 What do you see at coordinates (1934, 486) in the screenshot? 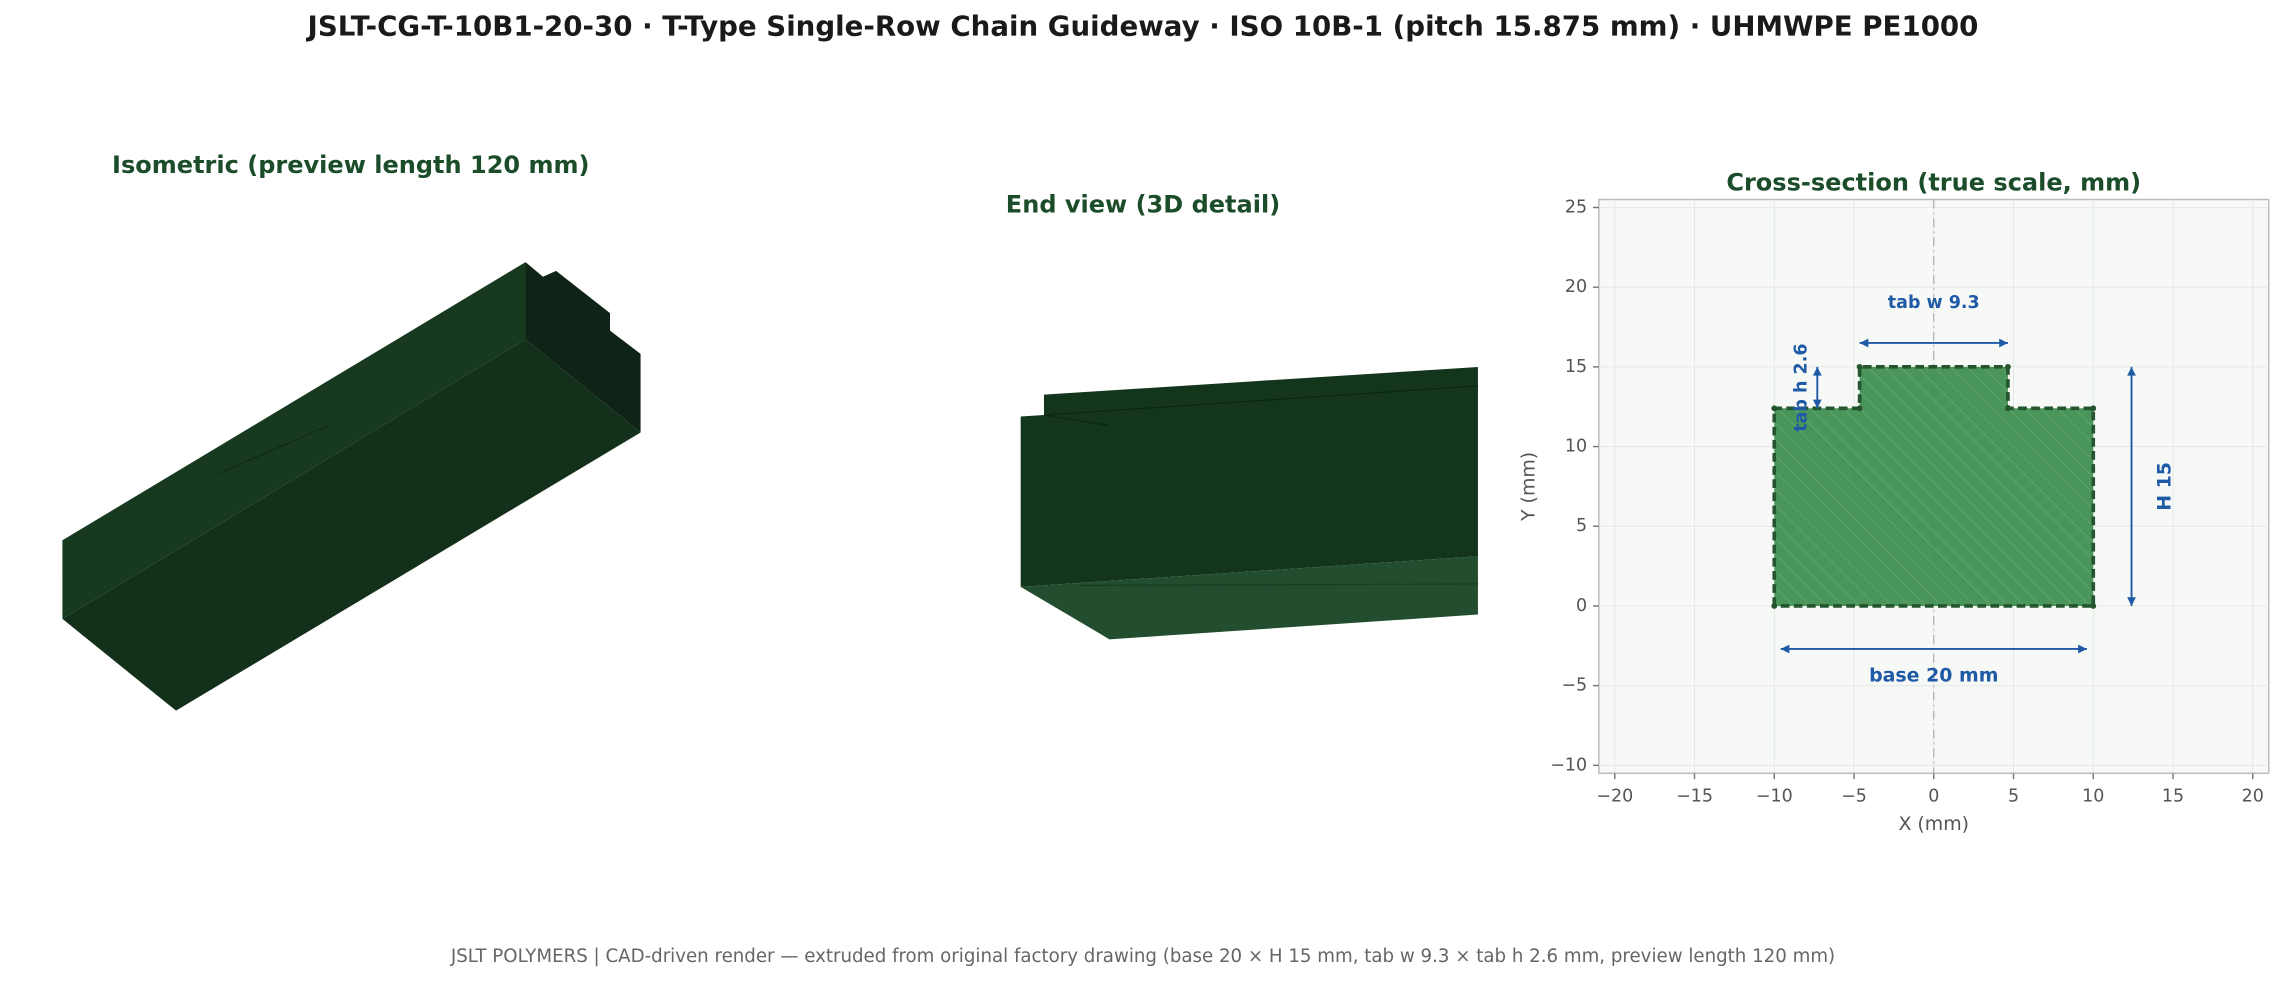
I see `section-hatch` at bounding box center [1934, 486].